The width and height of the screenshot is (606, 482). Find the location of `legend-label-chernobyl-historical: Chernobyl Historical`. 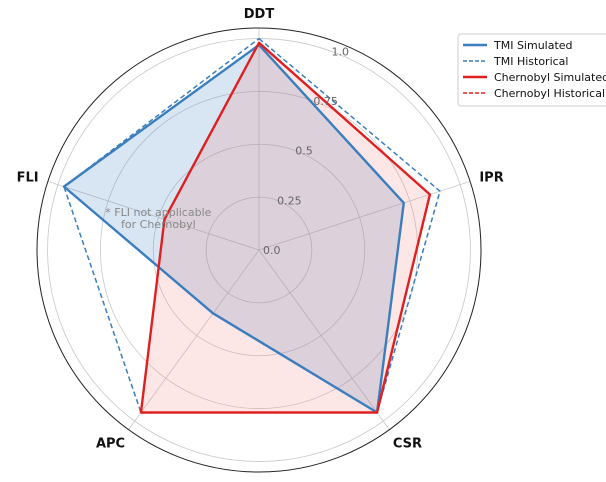

legend-label-chernobyl-historical: Chernobyl Historical is located at coordinates (549, 93).